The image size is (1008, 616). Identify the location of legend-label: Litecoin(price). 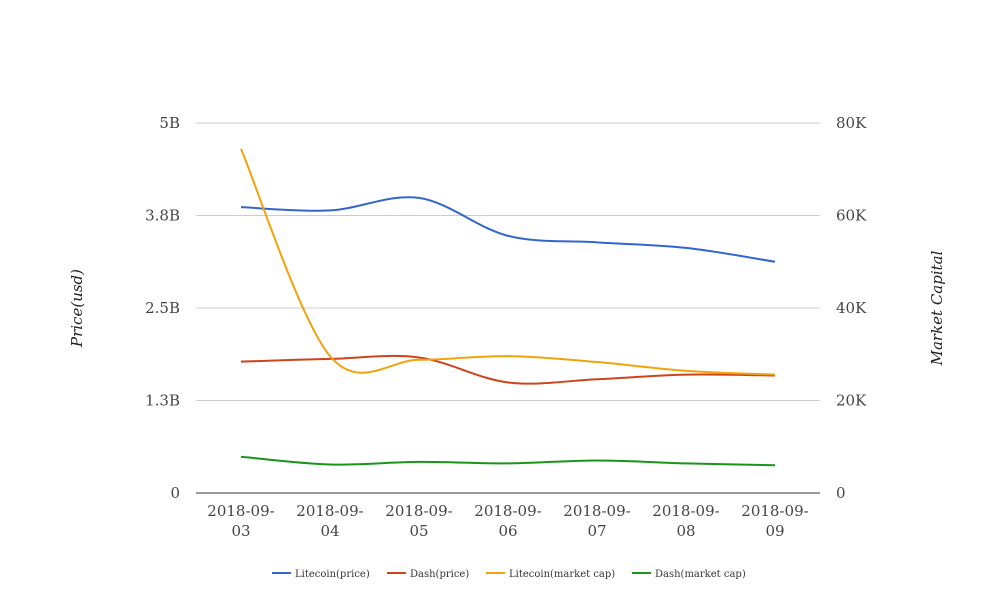
(332, 574).